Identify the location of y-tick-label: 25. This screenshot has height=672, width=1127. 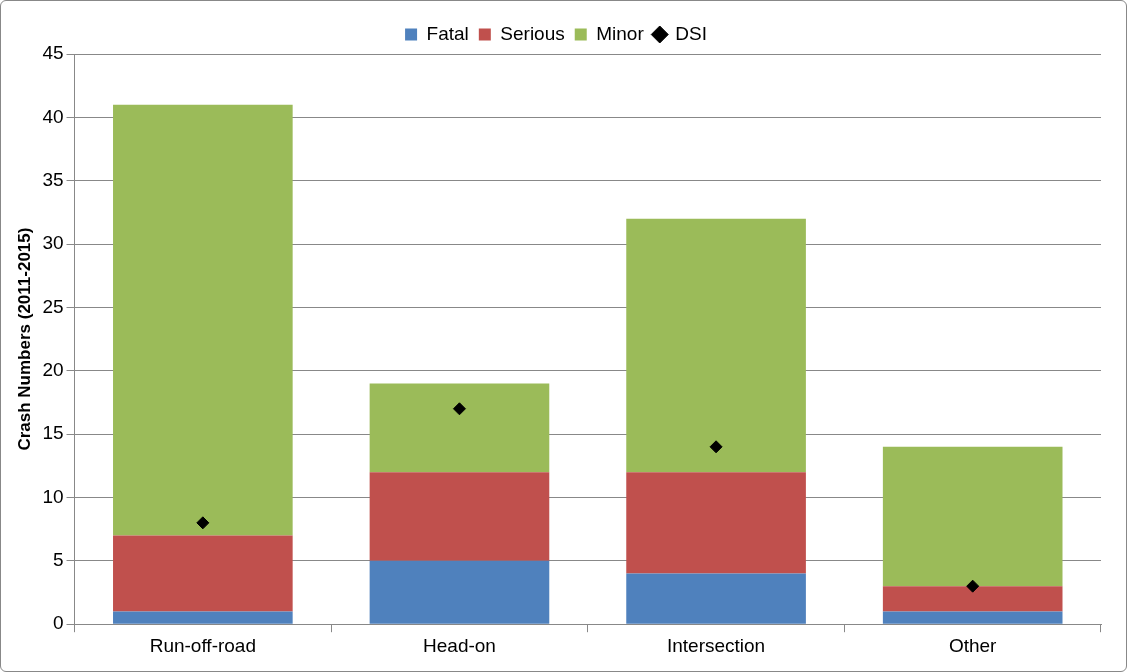
(53, 306).